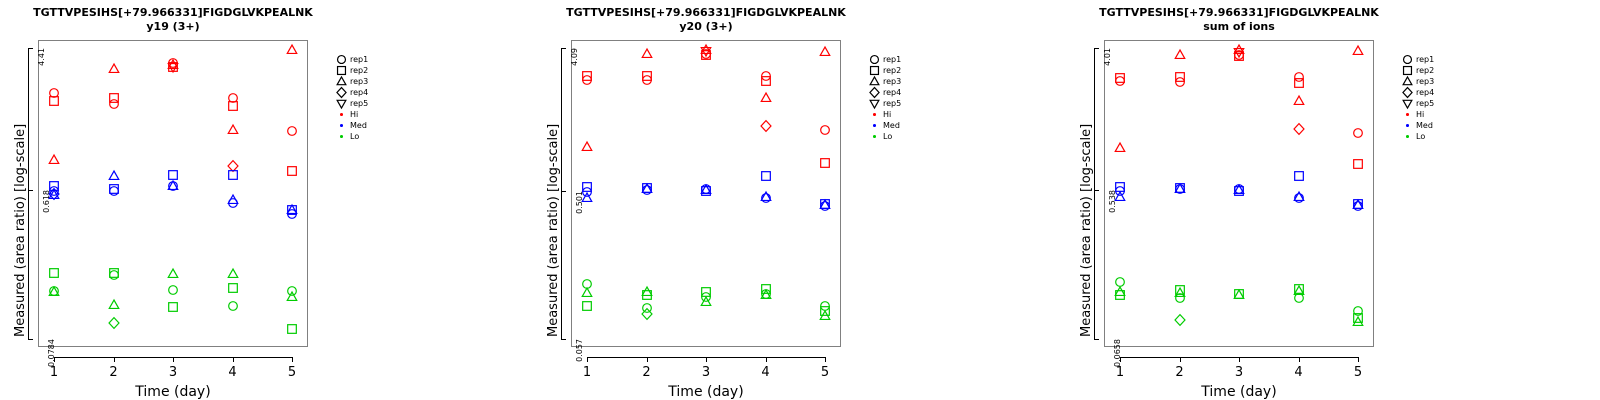 The image size is (1600, 400). What do you see at coordinates (51, 353) in the screenshot?
I see `y-tick-label: 0.0784` at bounding box center [51, 353].